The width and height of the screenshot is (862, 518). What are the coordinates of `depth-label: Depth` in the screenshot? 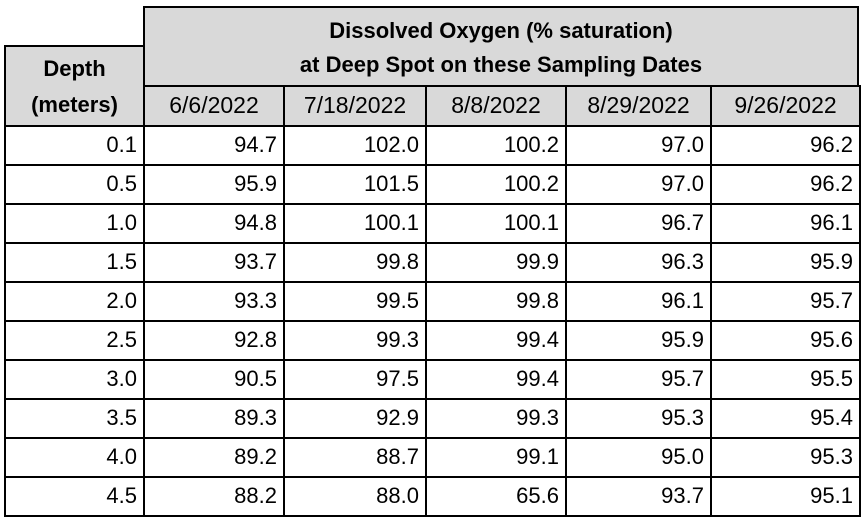 It's located at (74, 68).